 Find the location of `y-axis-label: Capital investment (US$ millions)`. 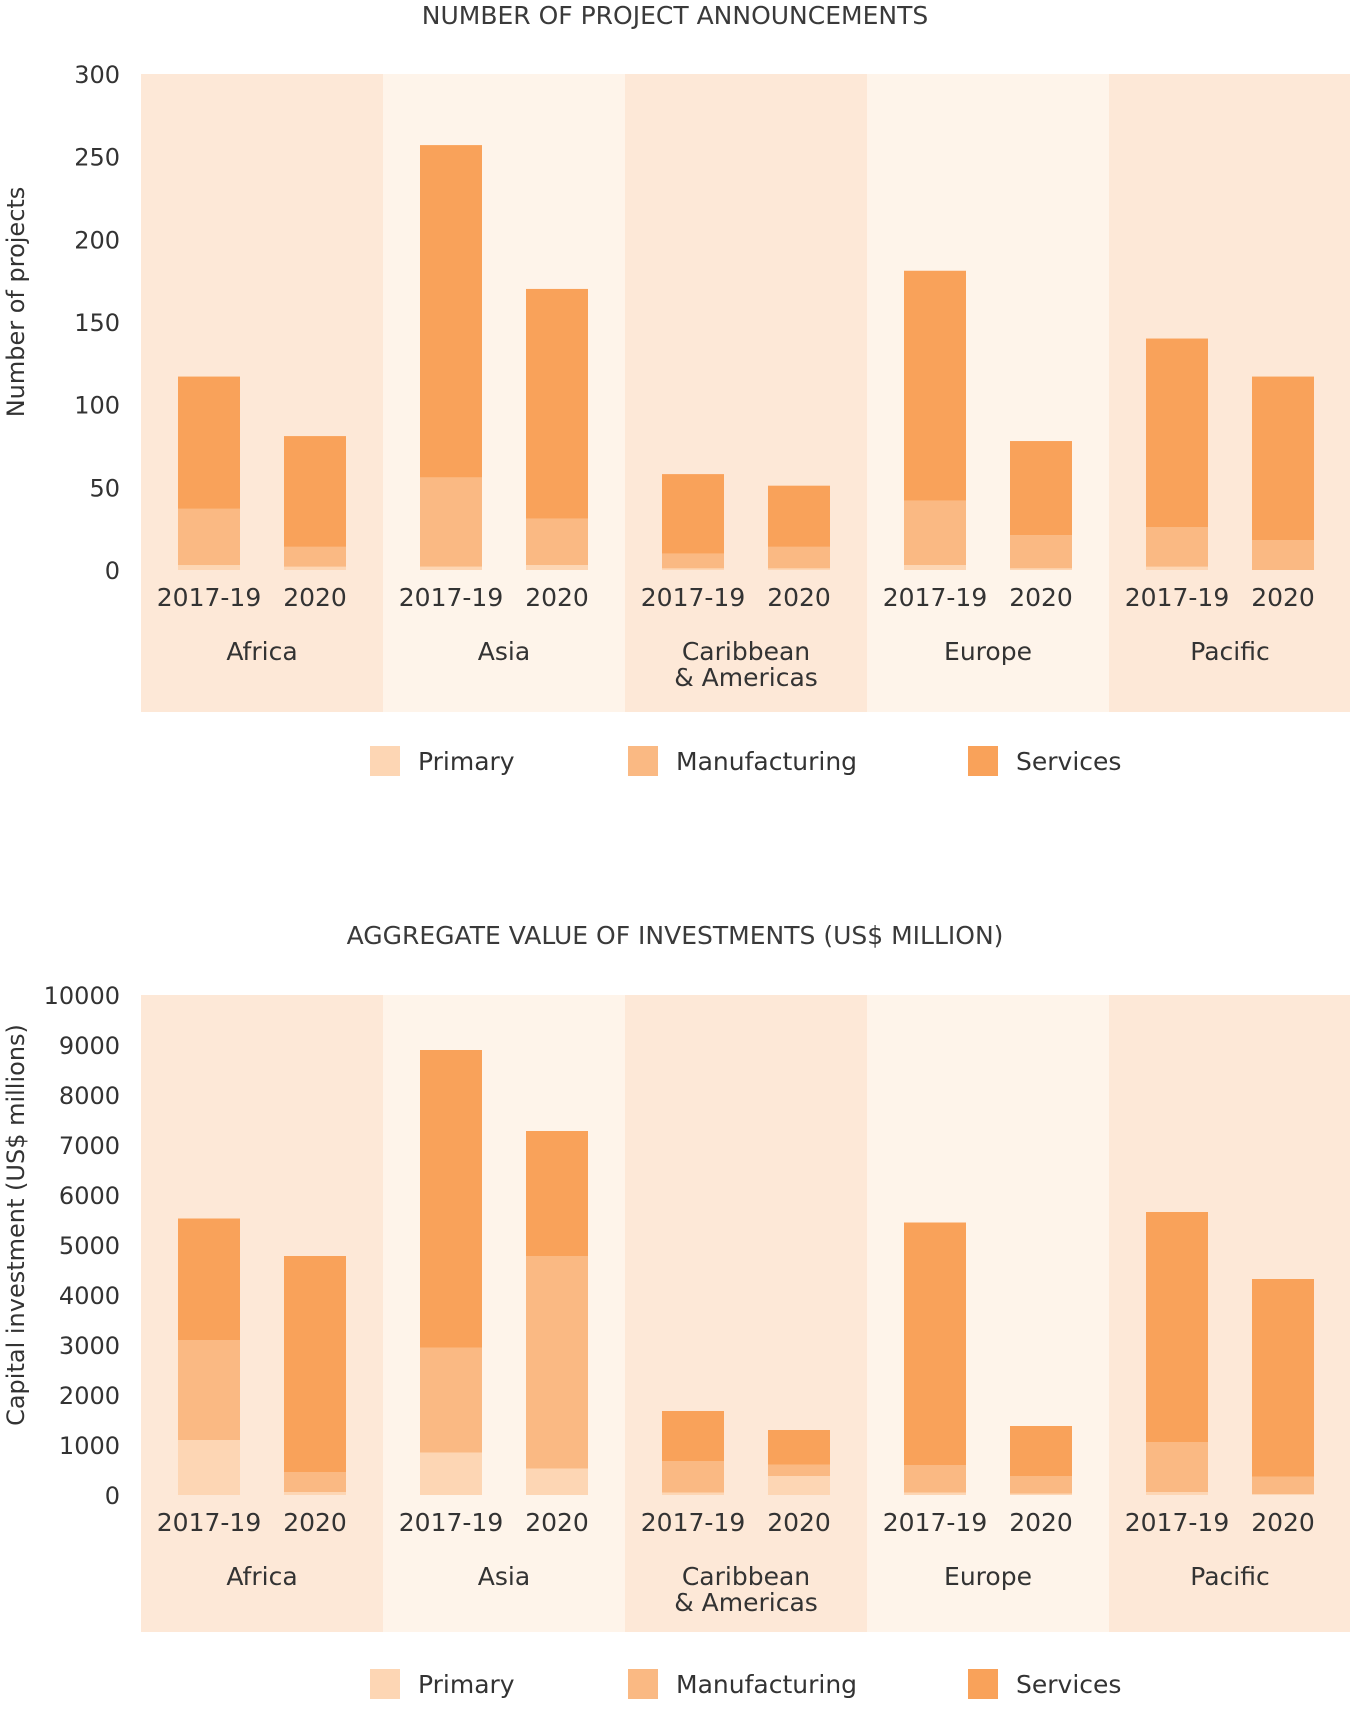

y-axis-label: Capital investment (US$ millions) is located at coordinates (16, 1225).